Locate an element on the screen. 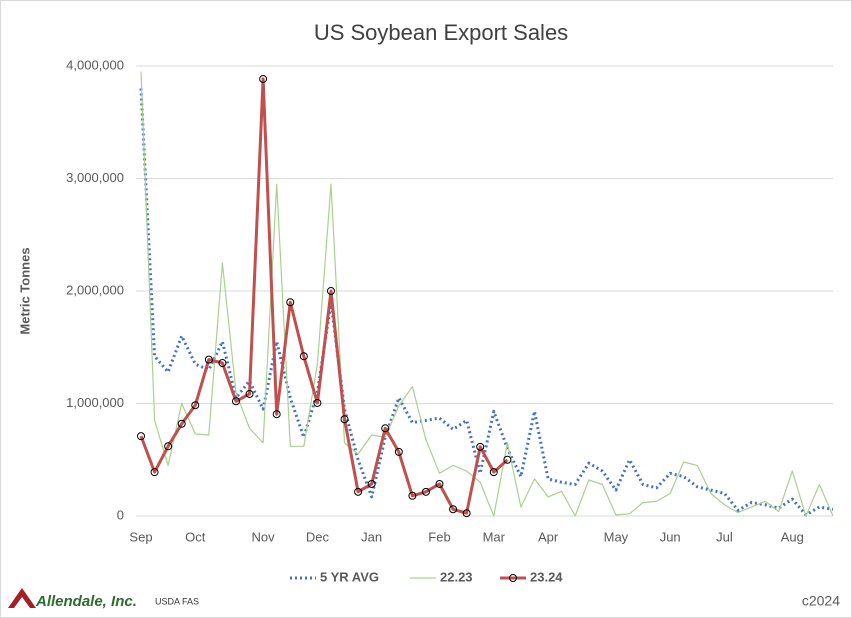 This screenshot has height=618, width=852. y-axis-label: Metric Tonnes is located at coordinates (24, 290).